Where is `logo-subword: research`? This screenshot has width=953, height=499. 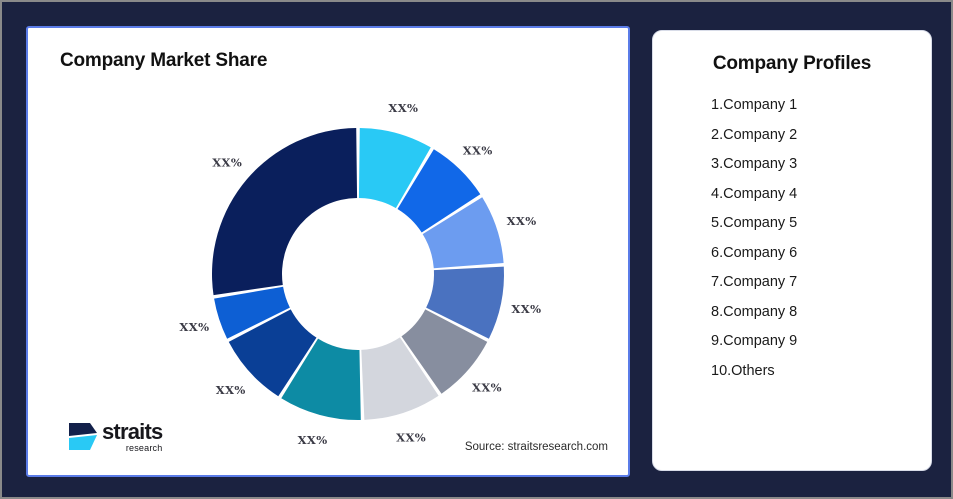
logo-subword: research is located at coordinates (144, 448).